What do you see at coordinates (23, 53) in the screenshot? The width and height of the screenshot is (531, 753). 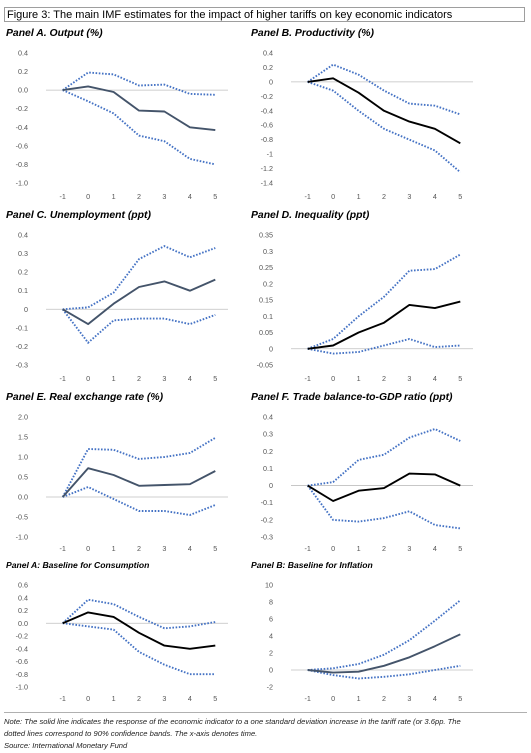 I see `panel-a-ytick-label: 0.4` at bounding box center [23, 53].